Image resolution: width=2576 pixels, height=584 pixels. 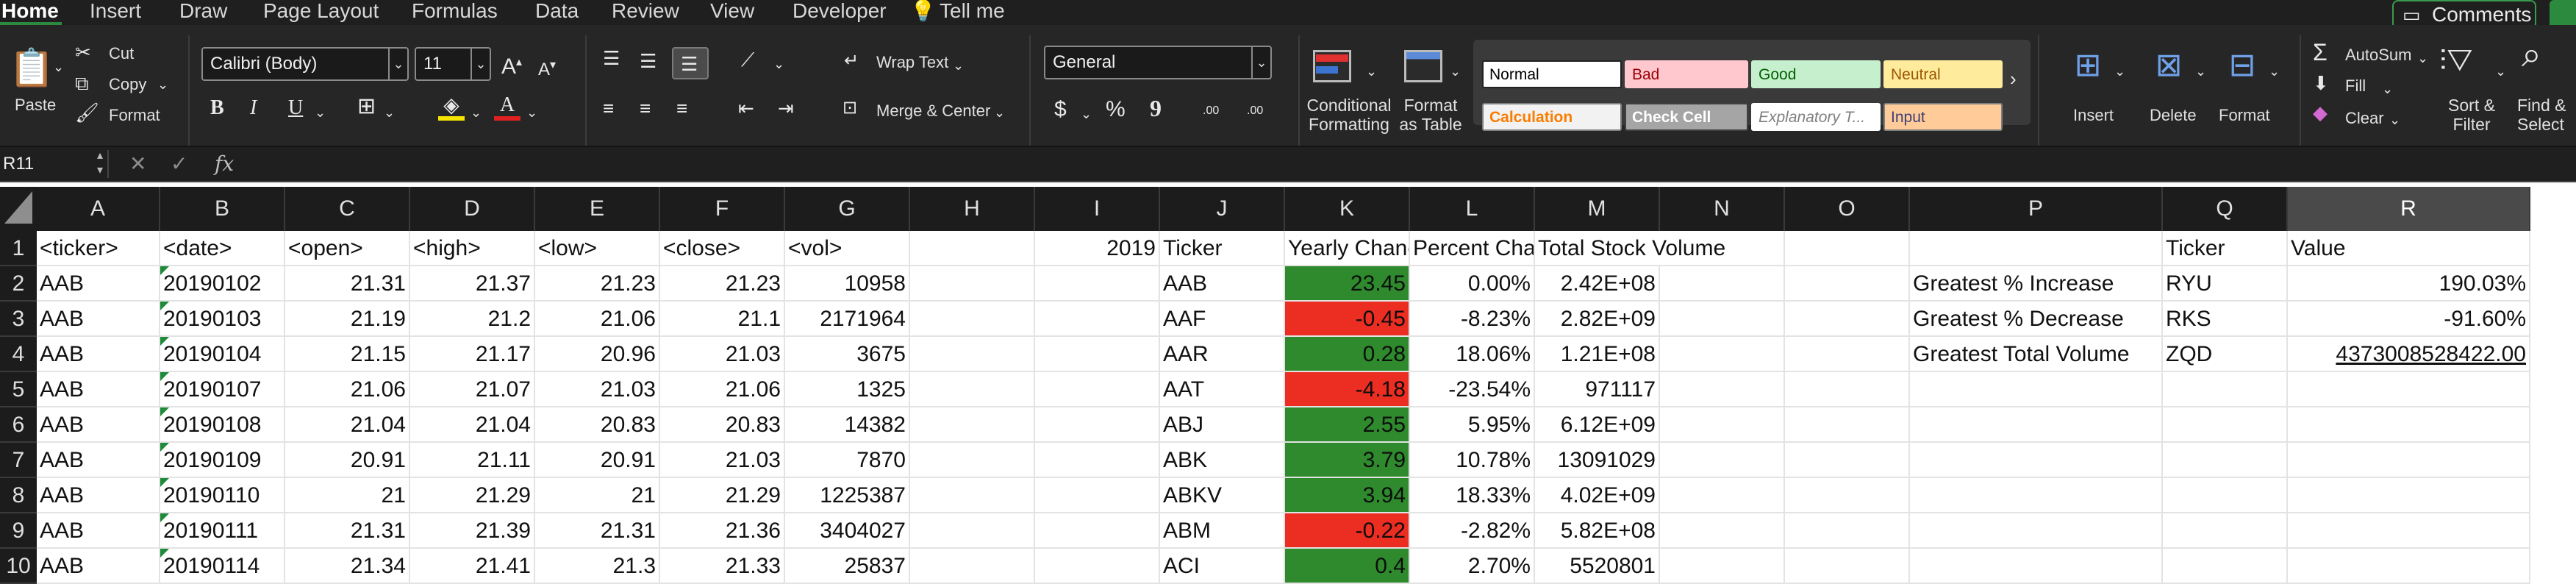 What do you see at coordinates (1943, 117) in the screenshot?
I see `cell-style-input: Input` at bounding box center [1943, 117].